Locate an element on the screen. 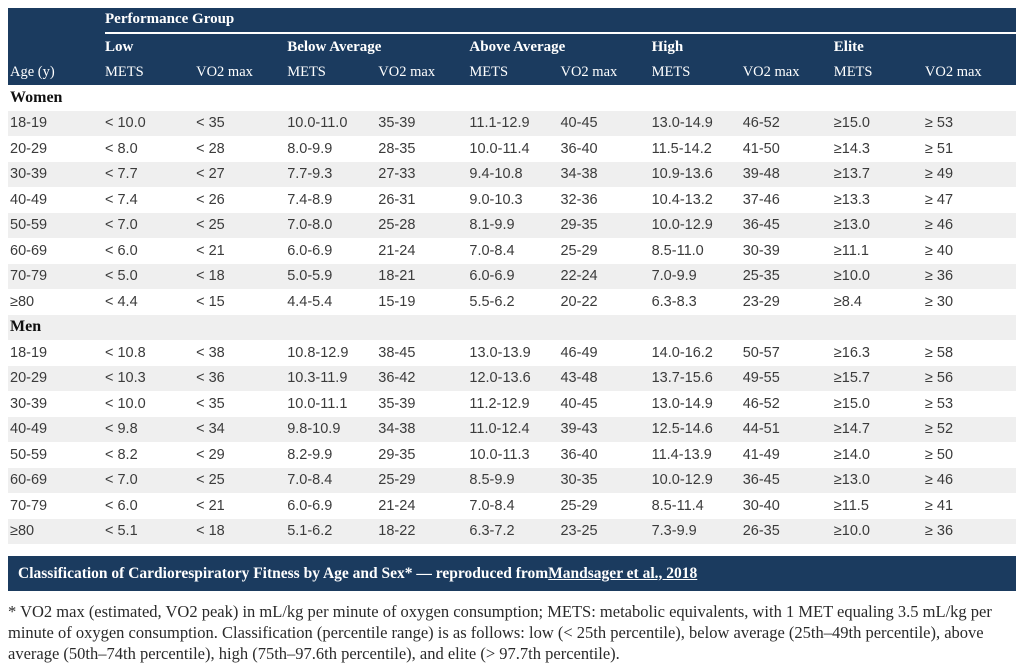  performance-group-row: Performance Group is located at coordinates (512, 21).